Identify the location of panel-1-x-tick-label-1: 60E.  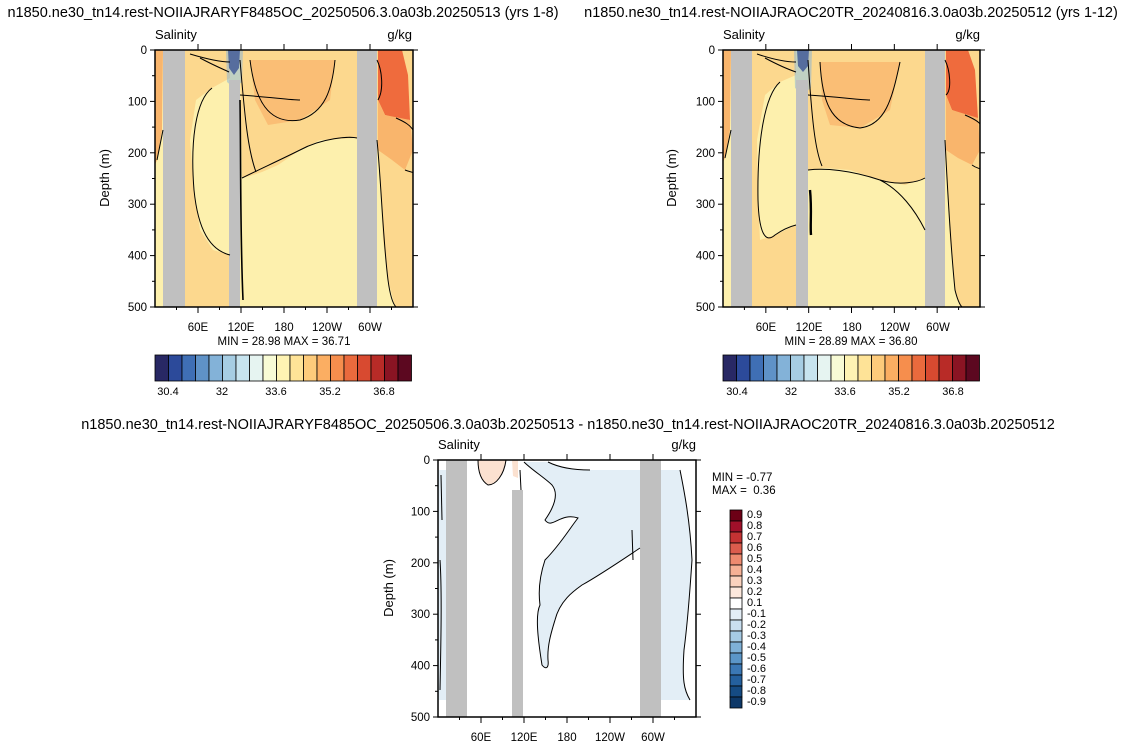
(198, 328).